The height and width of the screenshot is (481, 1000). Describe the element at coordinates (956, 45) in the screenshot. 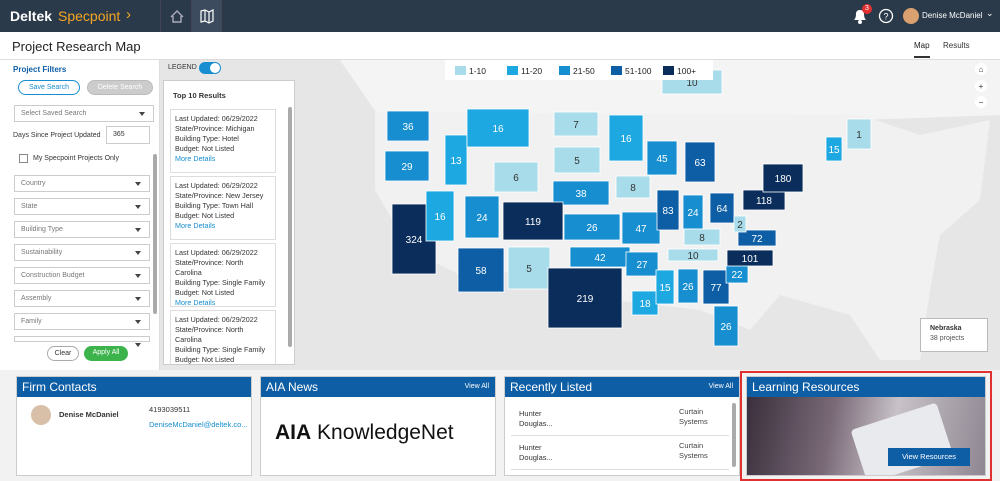

I see `tab: Results` at that location.